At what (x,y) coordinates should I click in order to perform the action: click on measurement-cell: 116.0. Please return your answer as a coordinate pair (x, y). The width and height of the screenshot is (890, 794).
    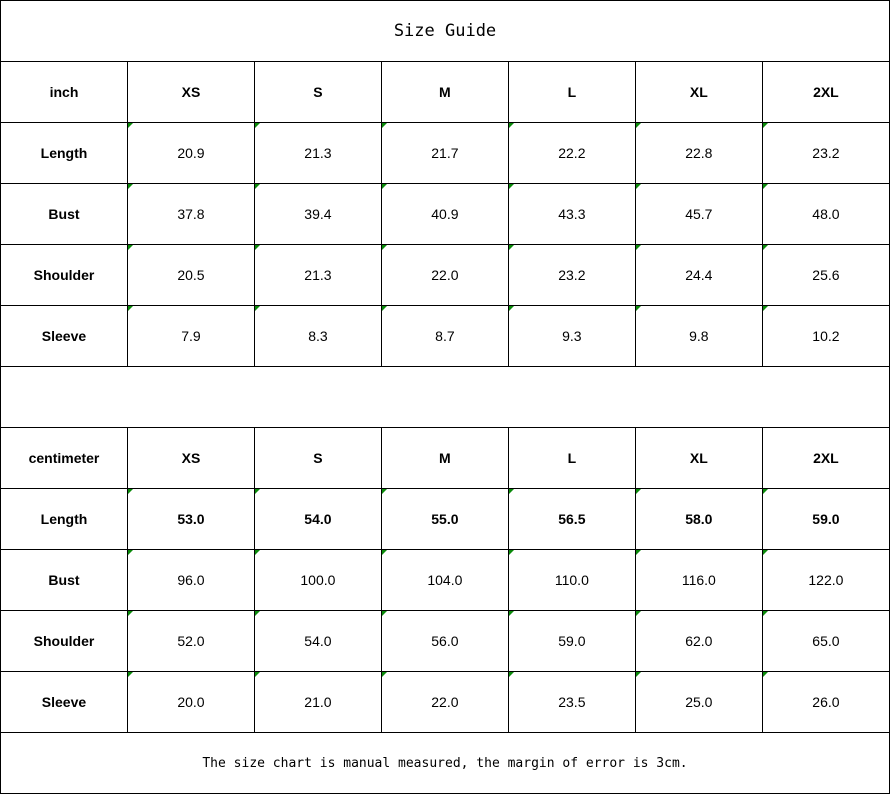
    Looking at the image, I should click on (698, 580).